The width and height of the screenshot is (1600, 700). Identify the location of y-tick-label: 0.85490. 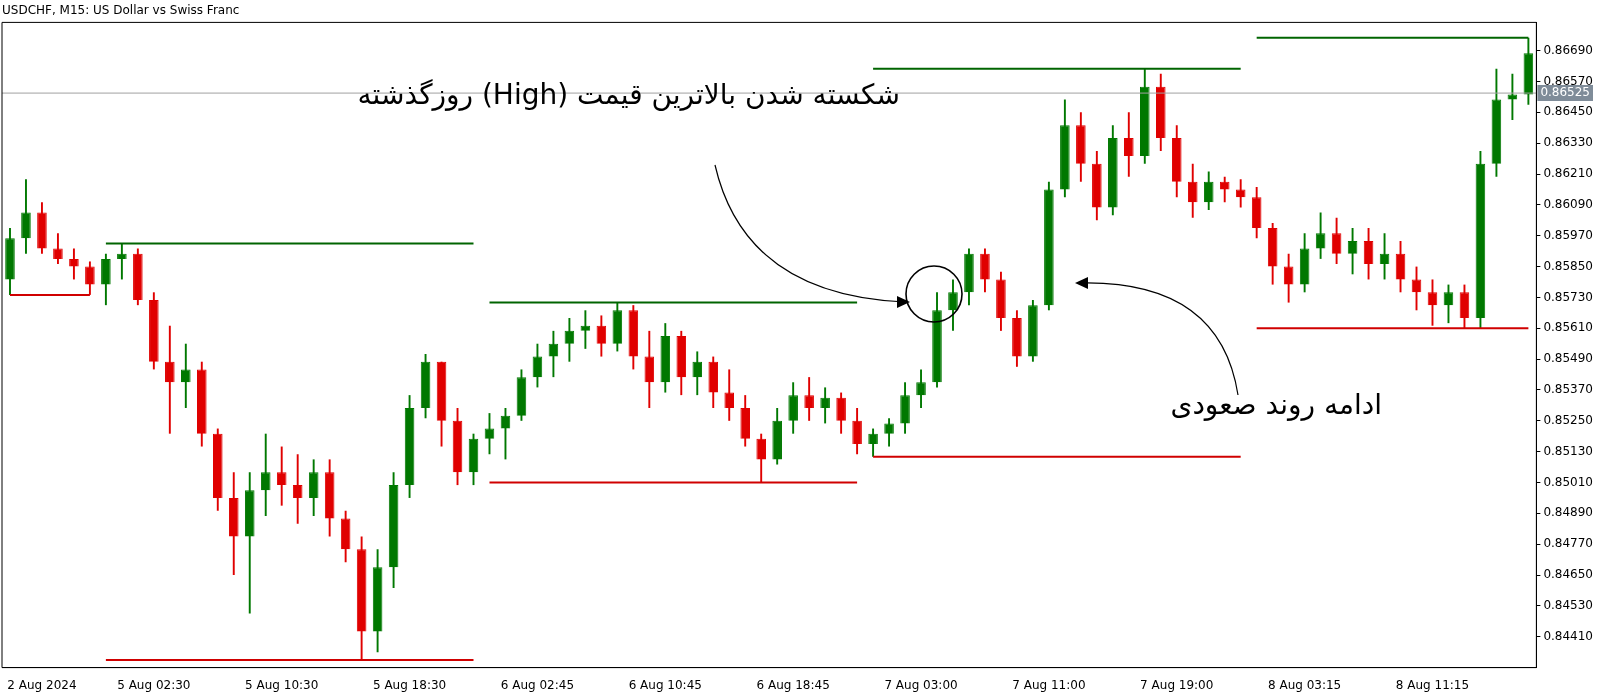
(1568, 358).